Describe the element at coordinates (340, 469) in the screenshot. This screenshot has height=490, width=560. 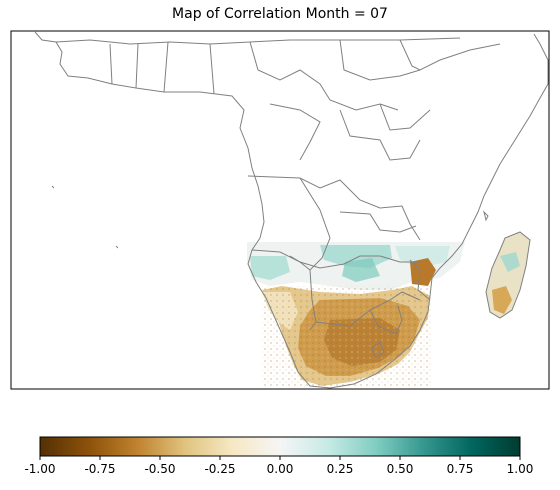
I see `colorbar-tick-label: 0.25` at that location.